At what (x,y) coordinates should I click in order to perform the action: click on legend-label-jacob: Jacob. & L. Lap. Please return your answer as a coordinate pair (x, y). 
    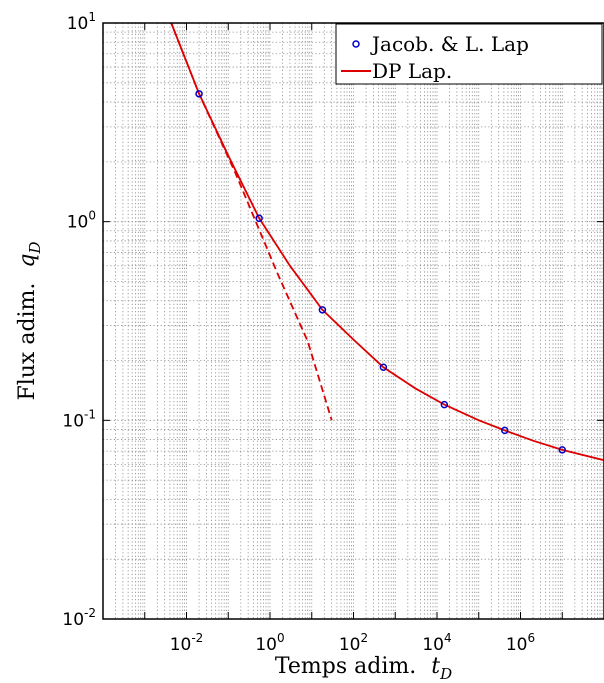
    Looking at the image, I should click on (449, 44).